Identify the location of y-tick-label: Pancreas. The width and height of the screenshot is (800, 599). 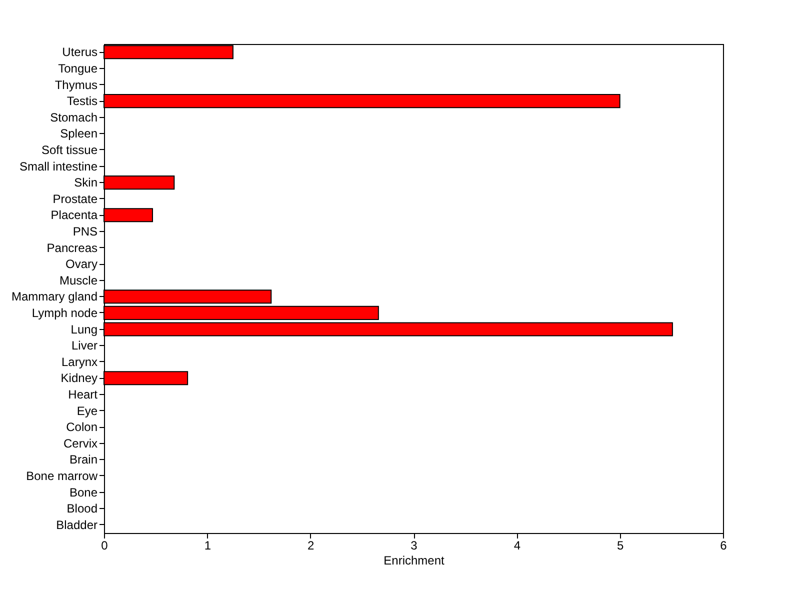
(72, 247).